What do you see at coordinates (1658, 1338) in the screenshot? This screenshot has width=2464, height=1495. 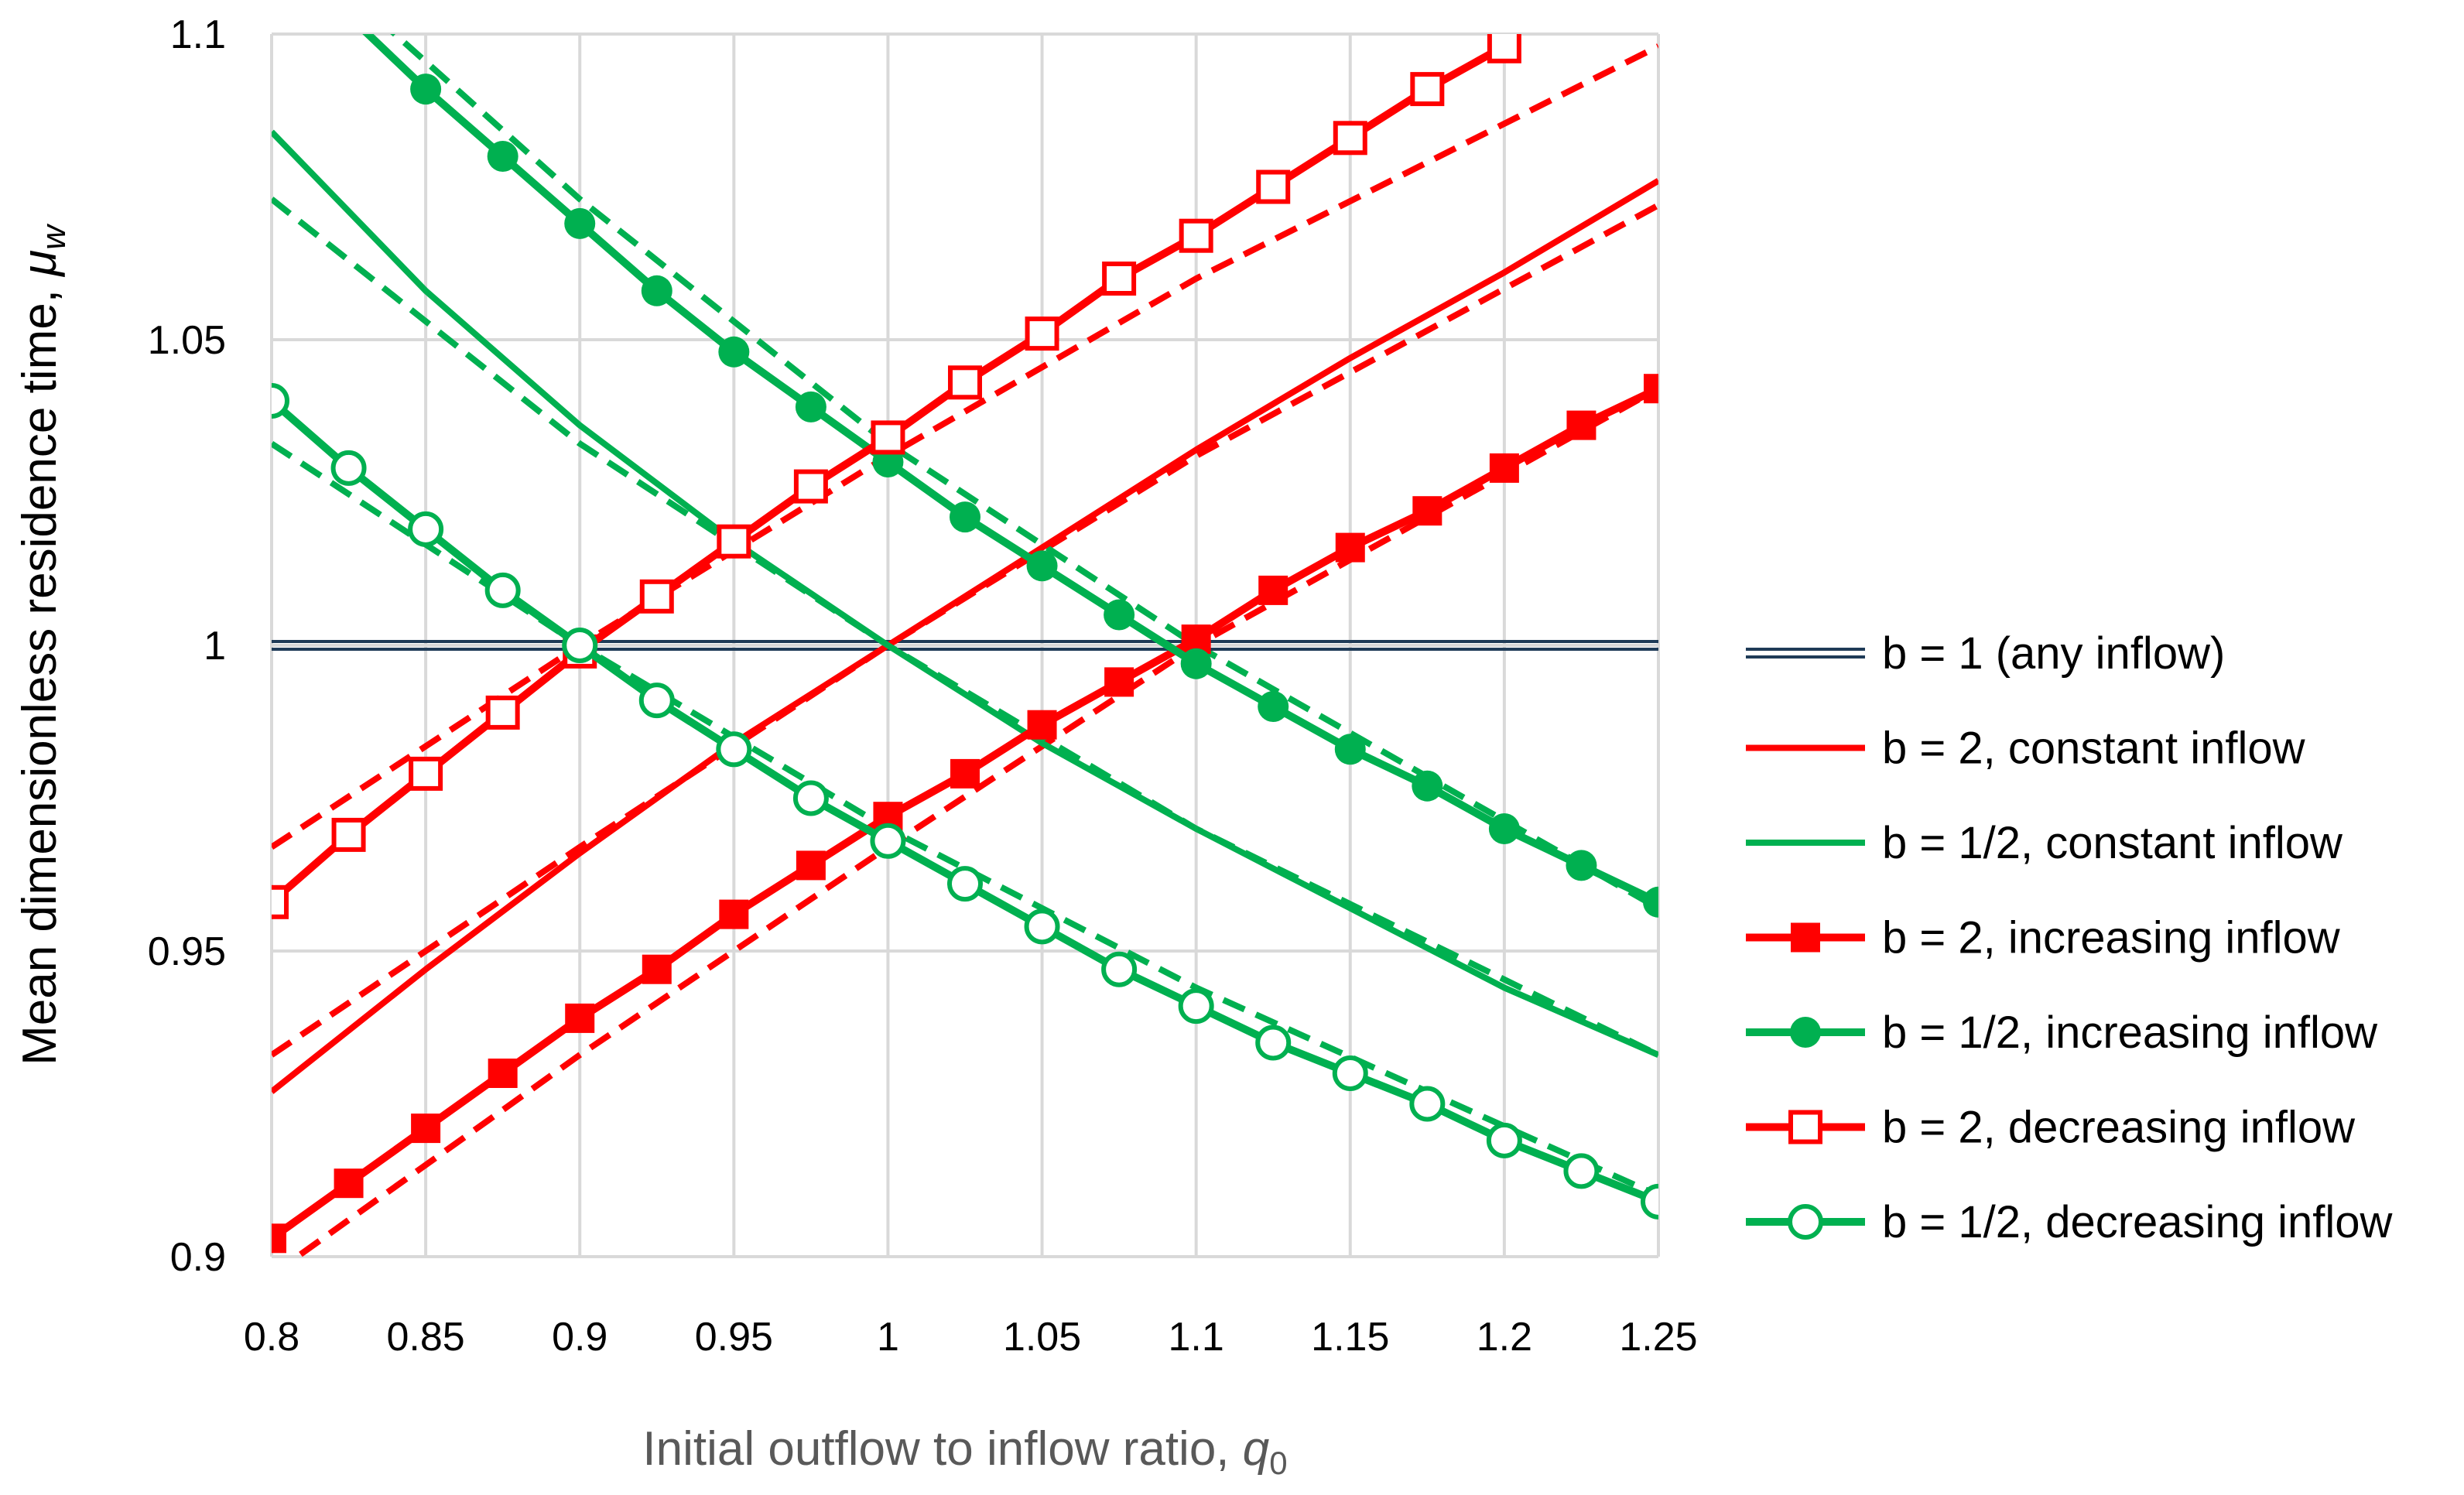 I see `x-tick-label: 1.25` at bounding box center [1658, 1338].